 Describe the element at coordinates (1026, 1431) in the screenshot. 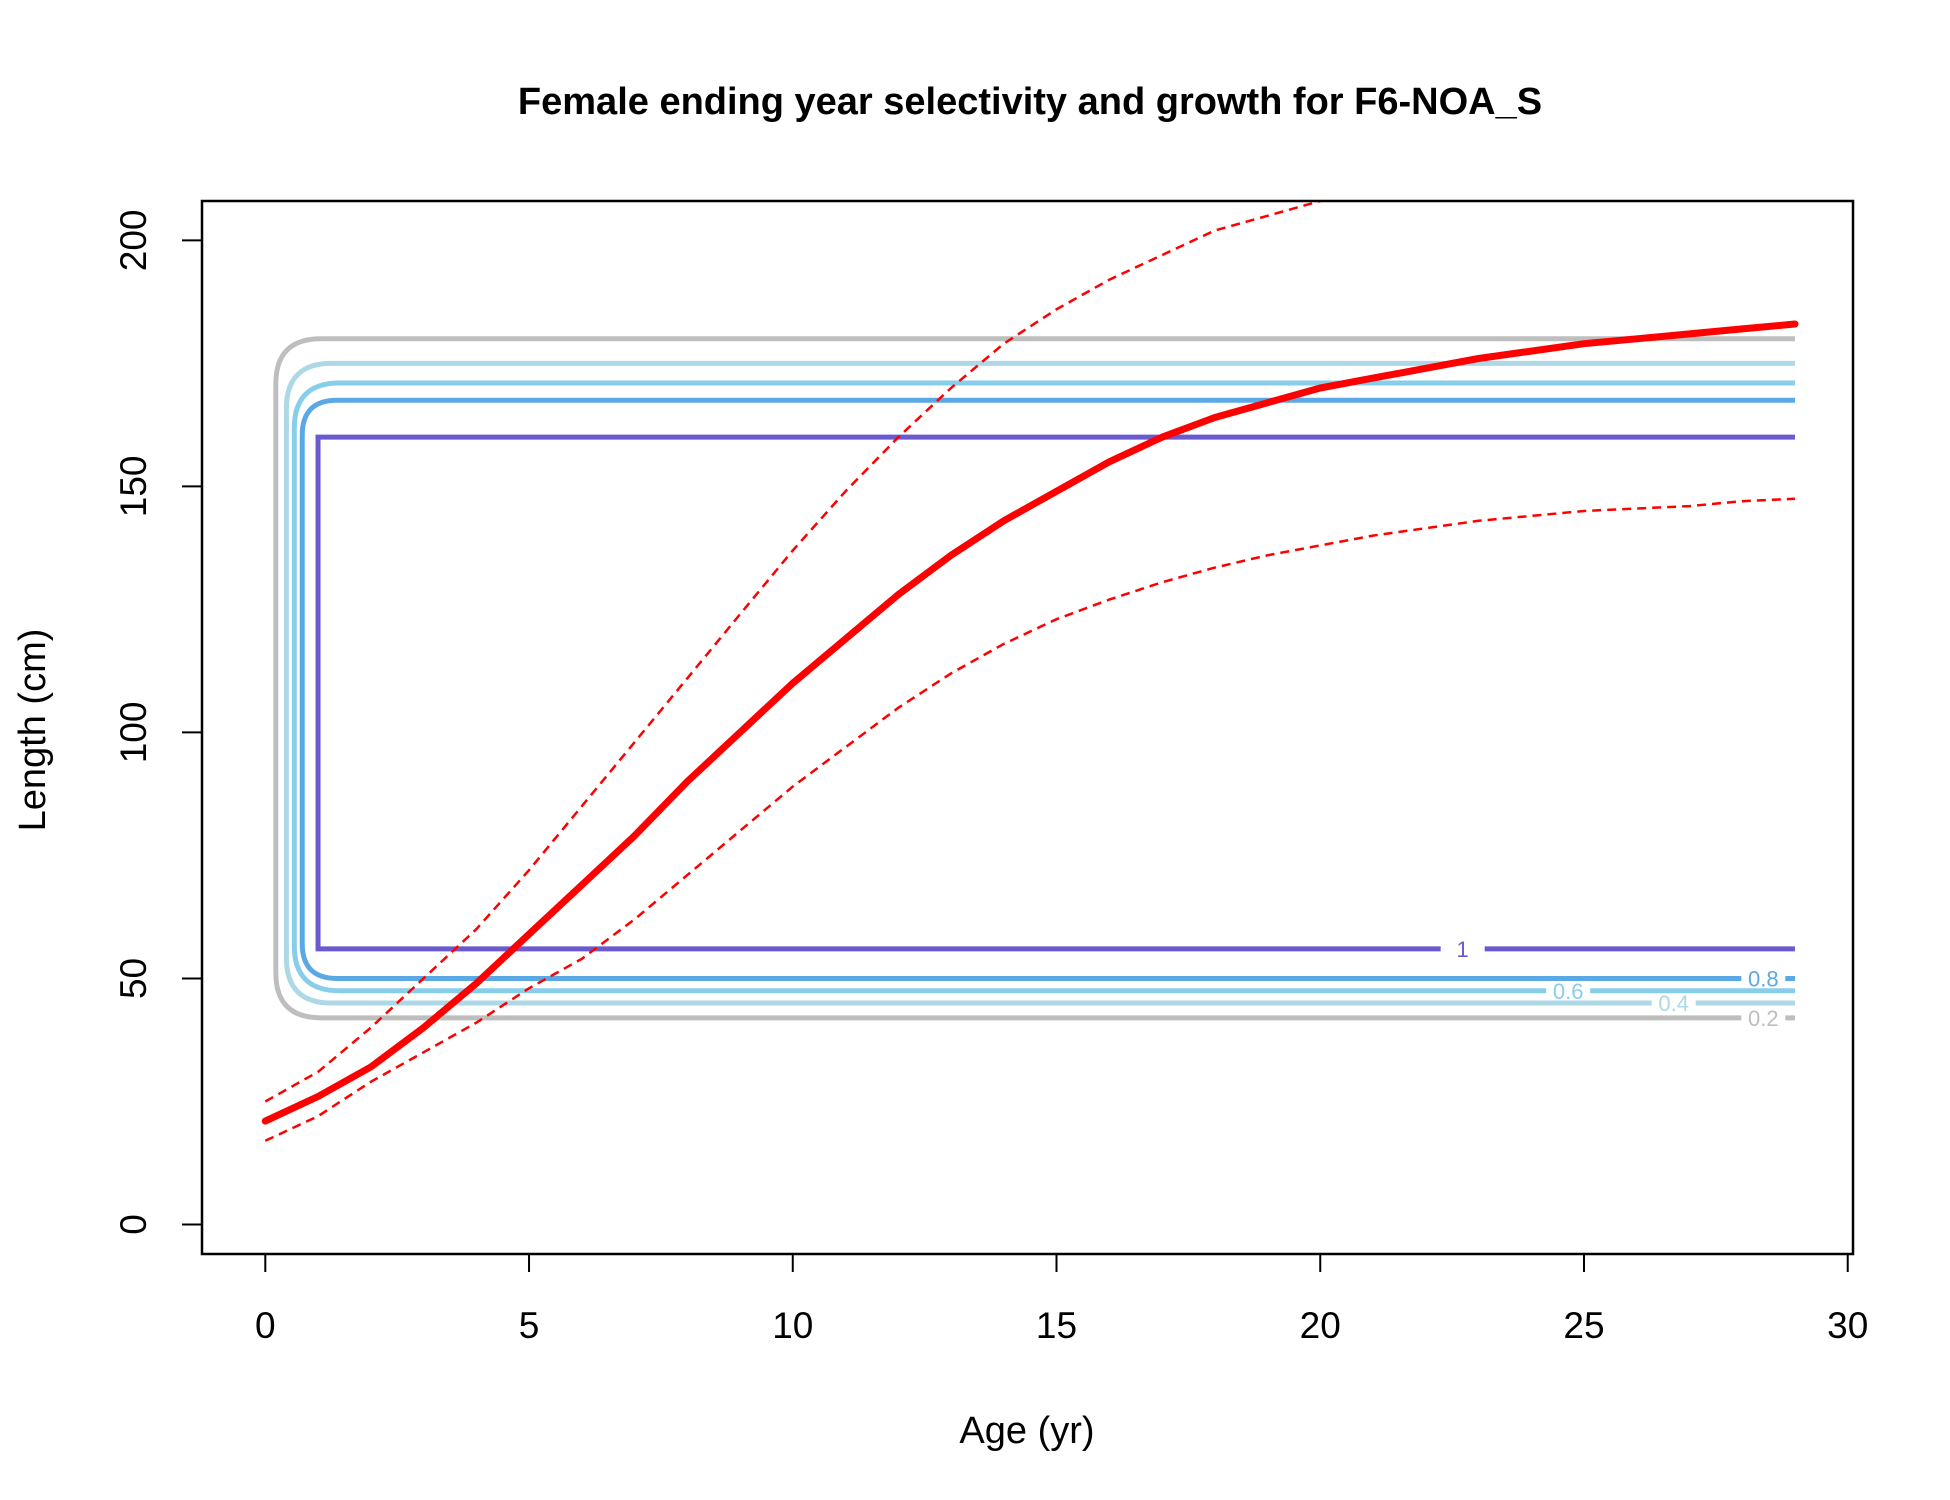

I see `x-axis-label: Age (yr)` at that location.